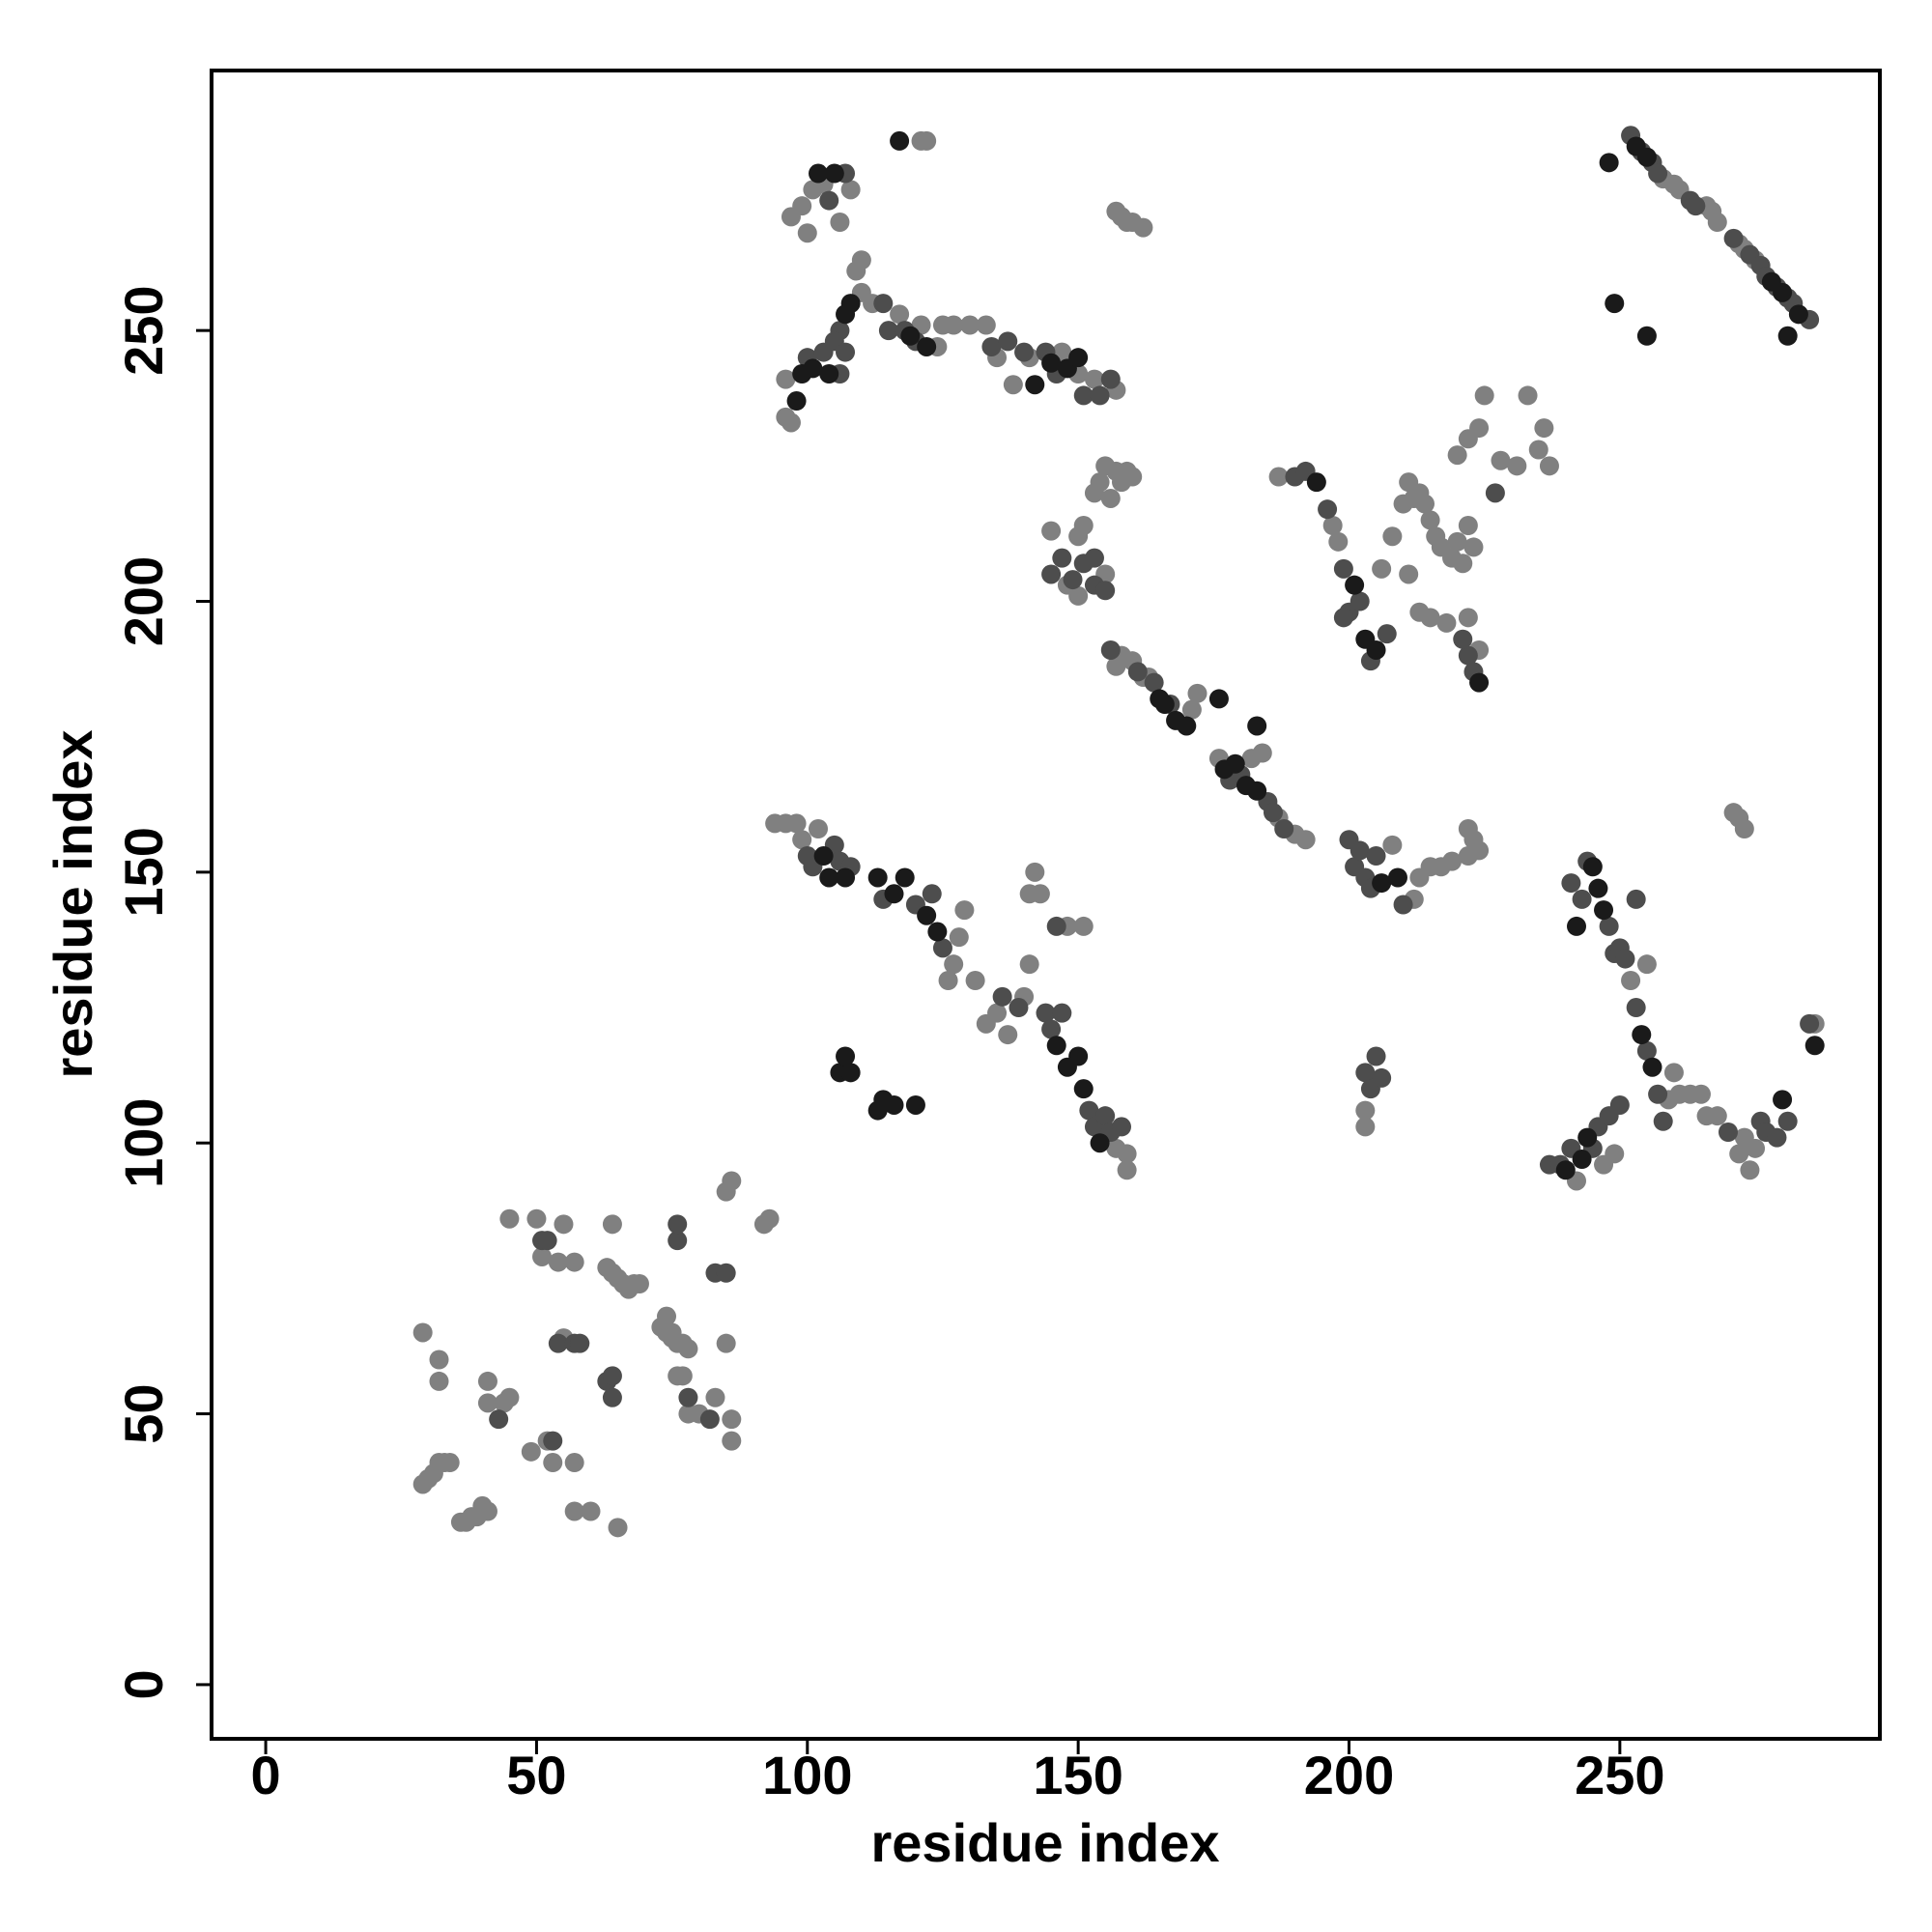  Describe the element at coordinates (143, 1684) in the screenshot. I see `y-tick-label: 0` at that location.